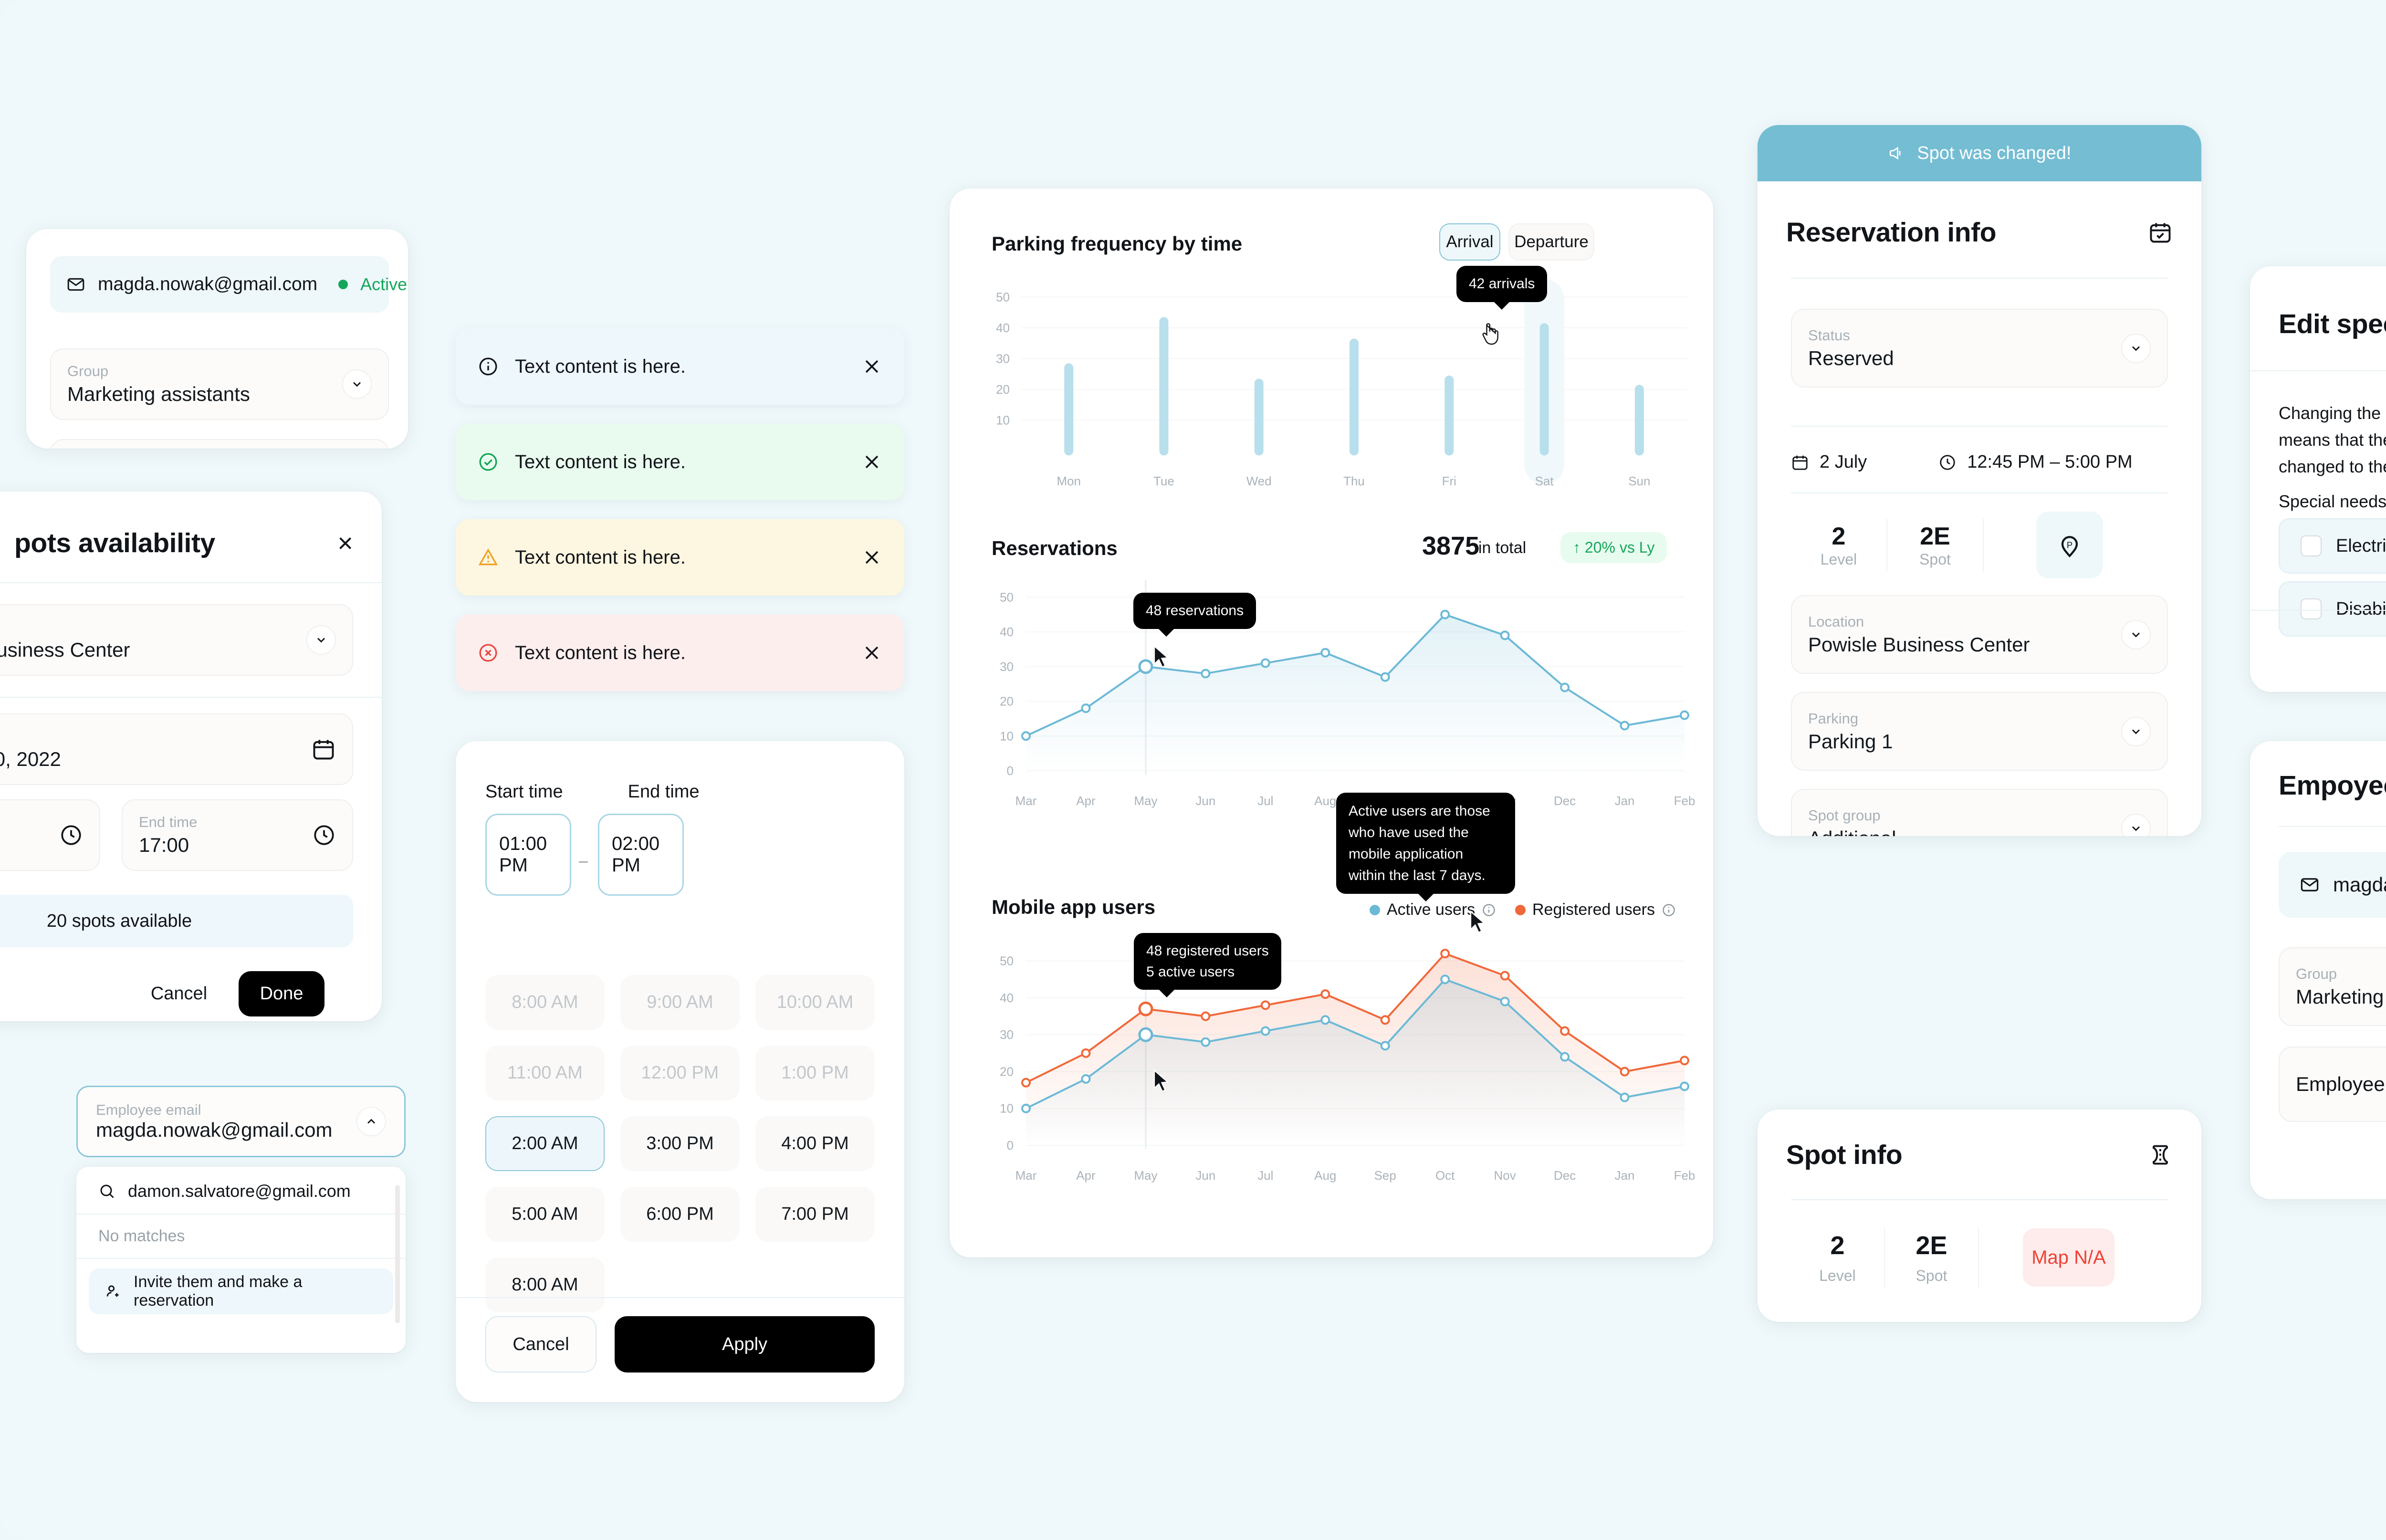 The width and height of the screenshot is (2386, 1540). I want to click on field-label: Spot group, so click(1845, 815).